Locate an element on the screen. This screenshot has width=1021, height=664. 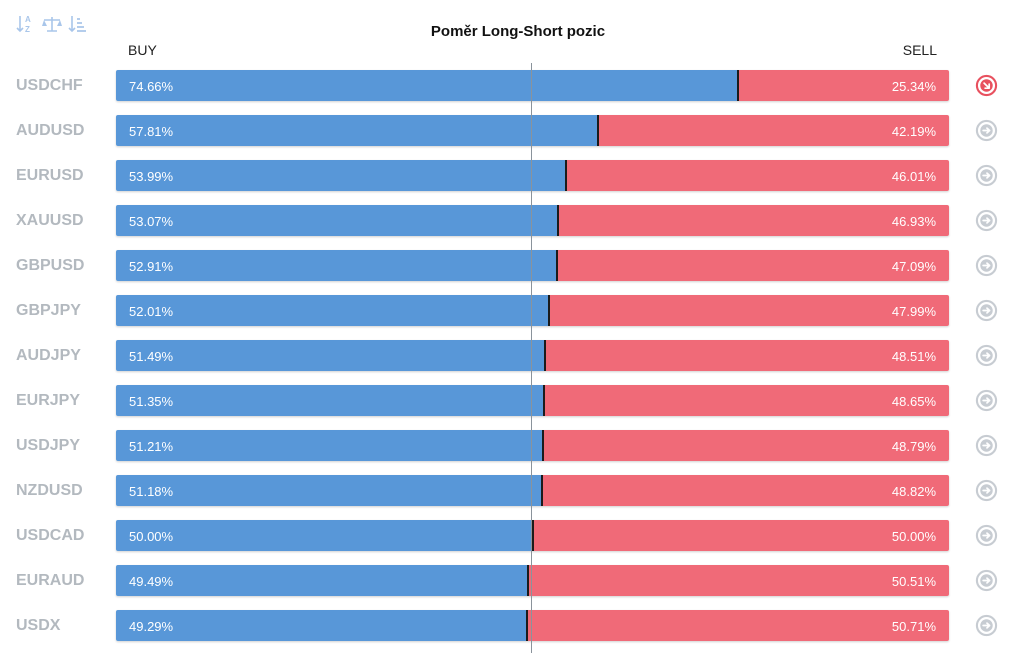
buy-percent-label: 49.29% is located at coordinates (151, 626).